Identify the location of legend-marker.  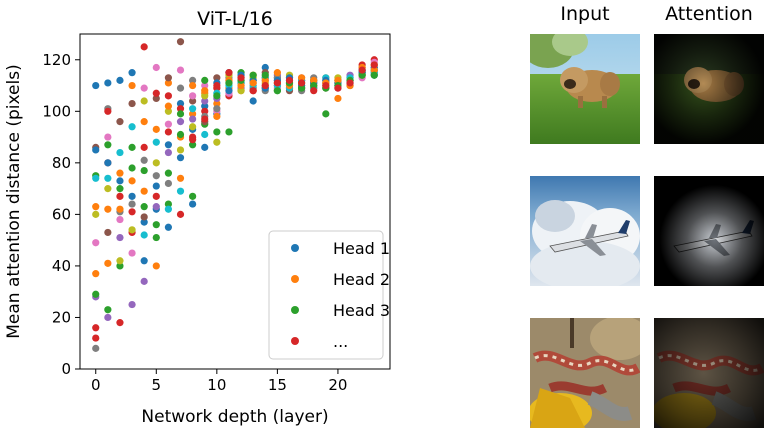
(295, 248).